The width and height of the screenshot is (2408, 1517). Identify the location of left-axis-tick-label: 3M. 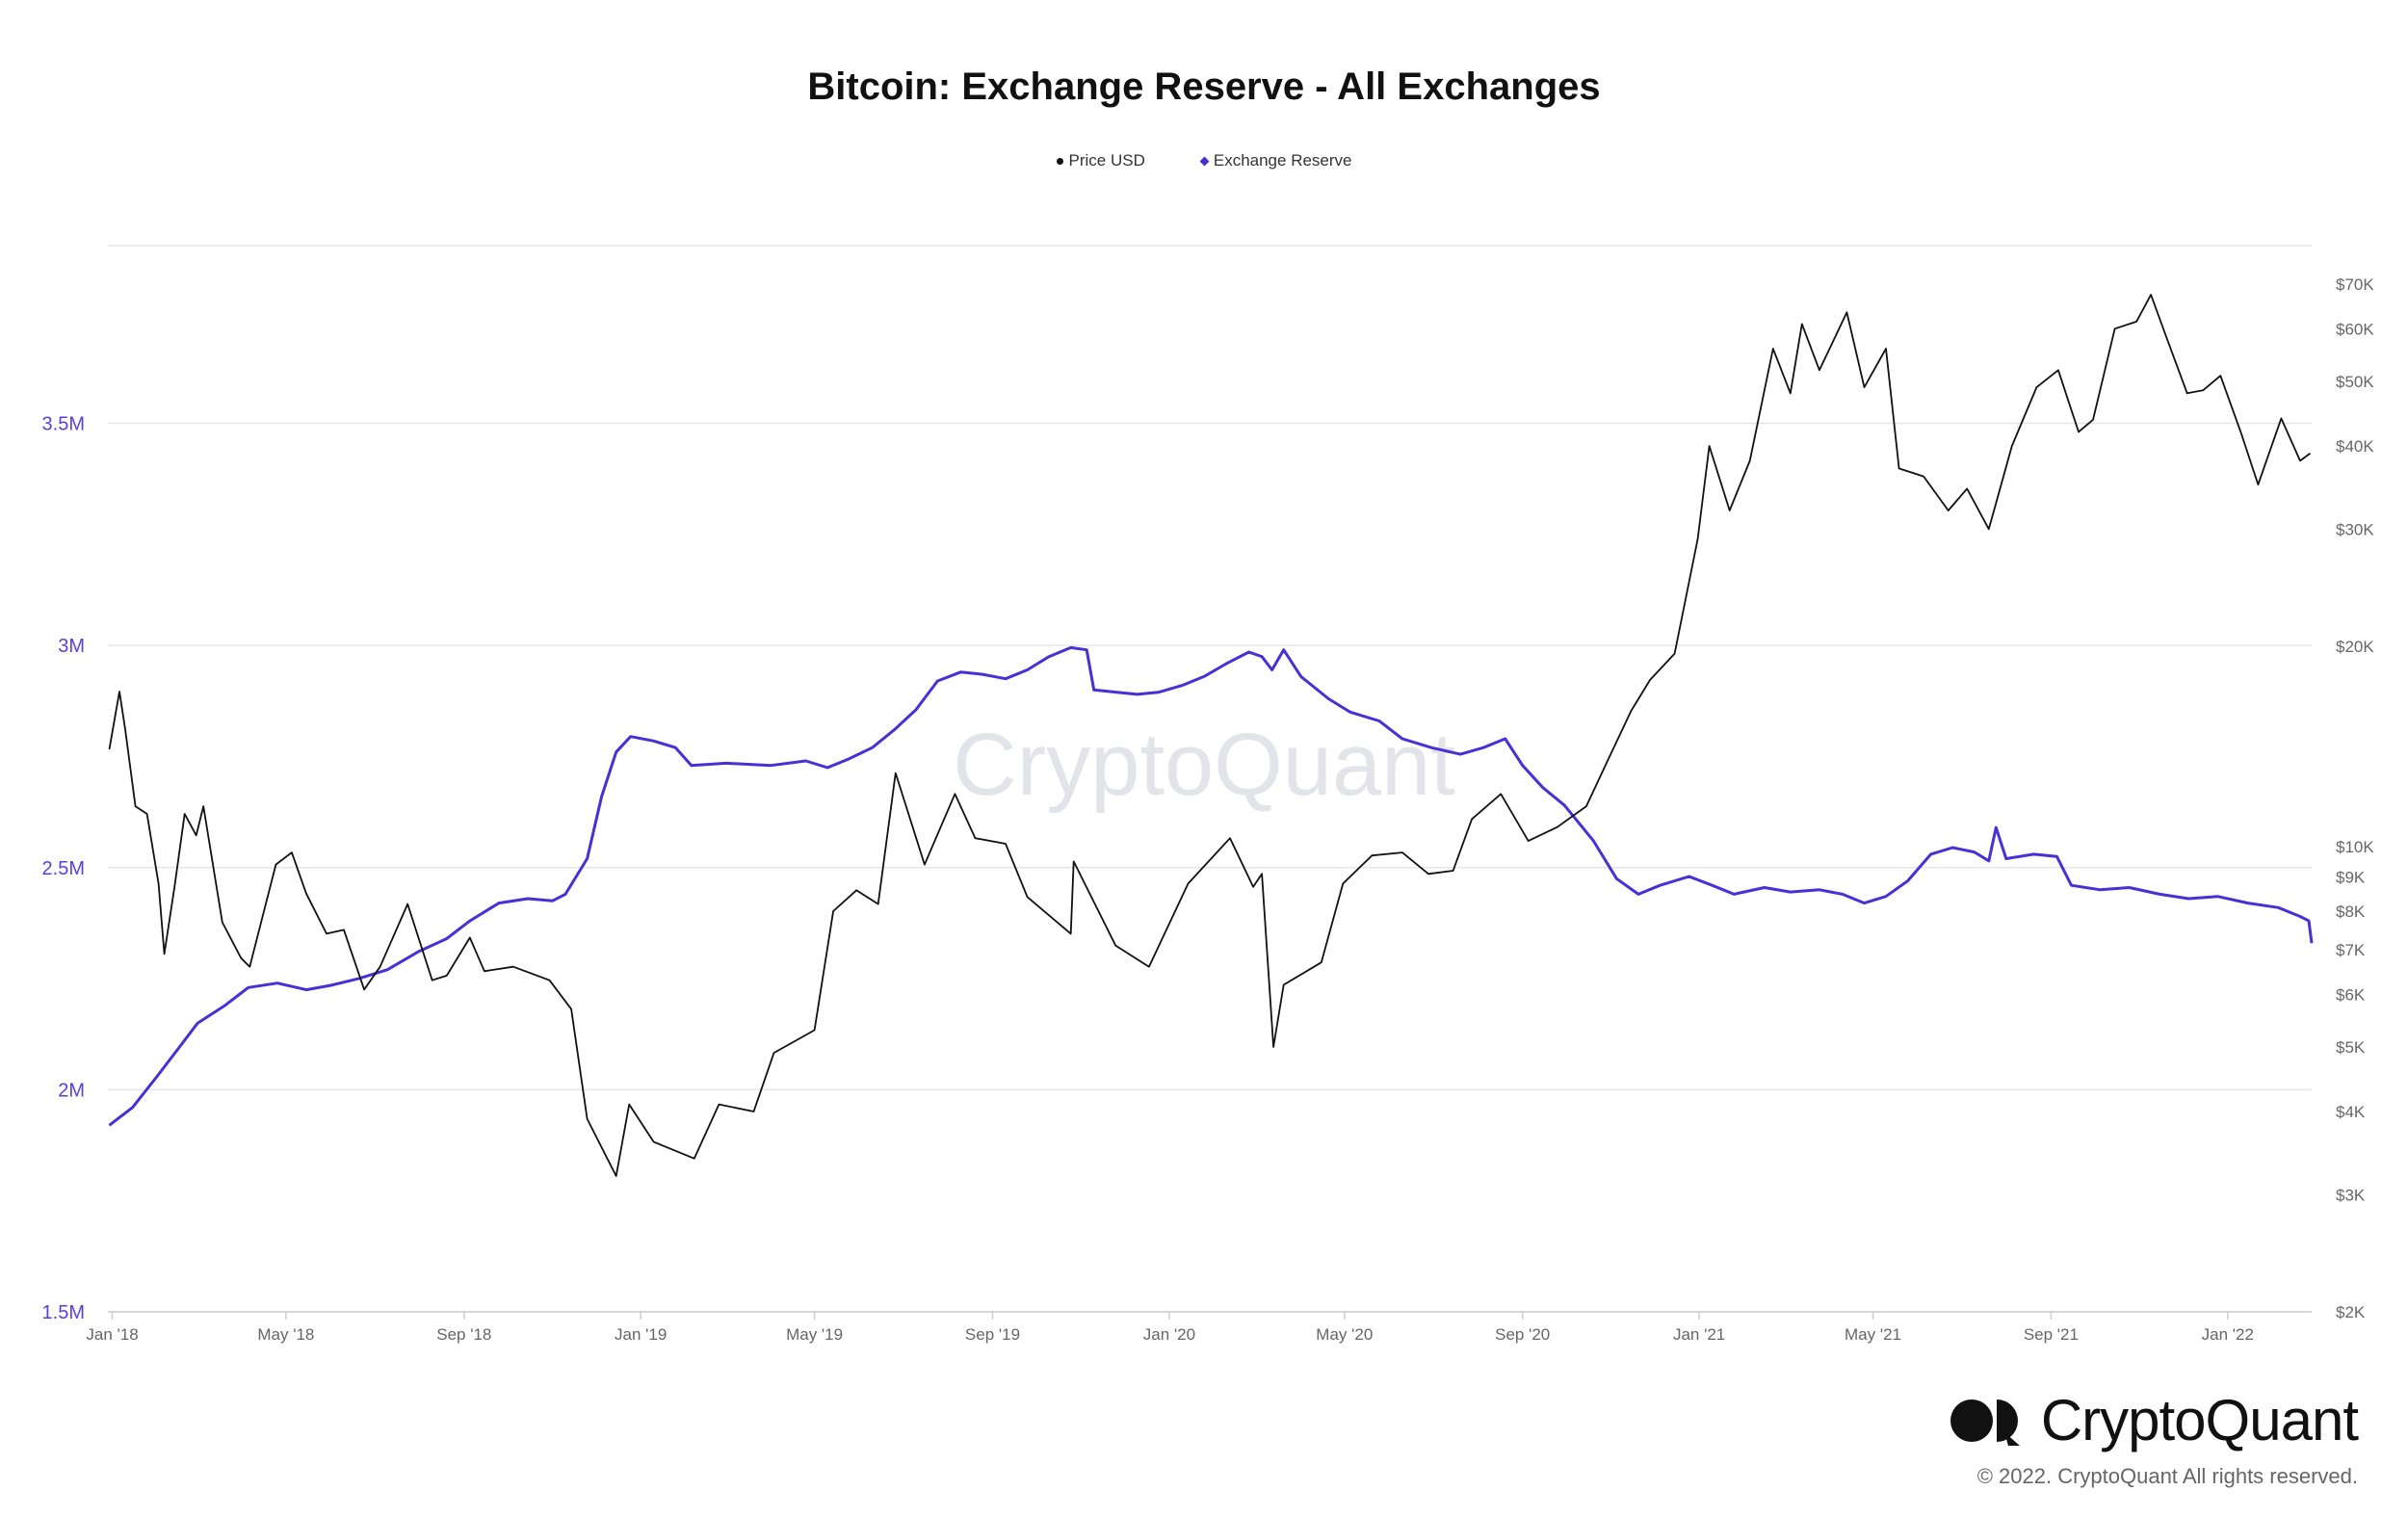
(71, 646).